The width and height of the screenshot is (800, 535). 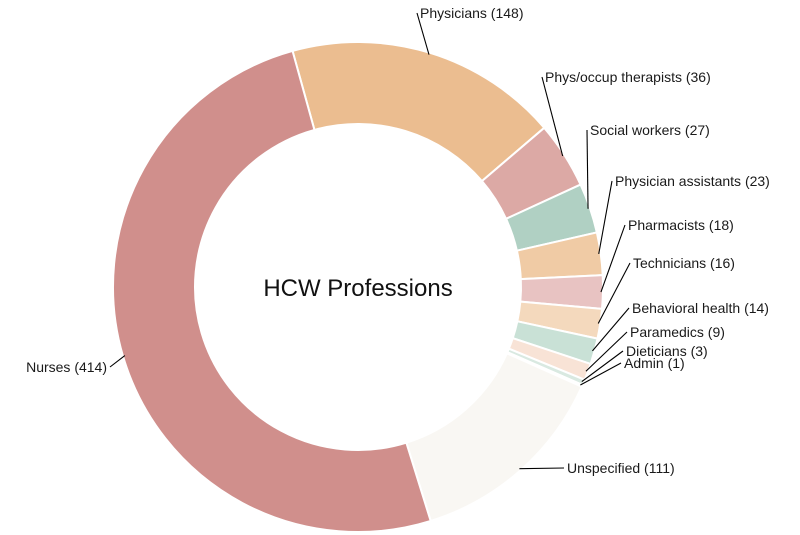 I want to click on slice-label-paramedics: Paramedics (9), so click(x=677, y=332).